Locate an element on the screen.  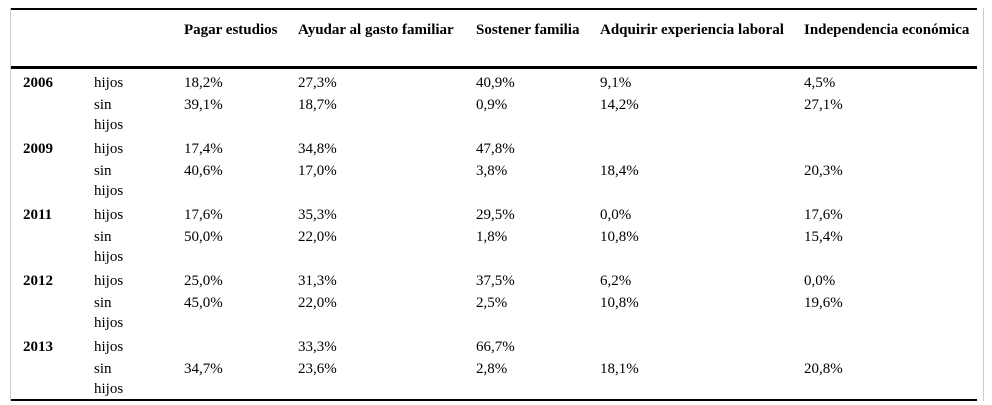
value-cell: 4,5% is located at coordinates (820, 83).